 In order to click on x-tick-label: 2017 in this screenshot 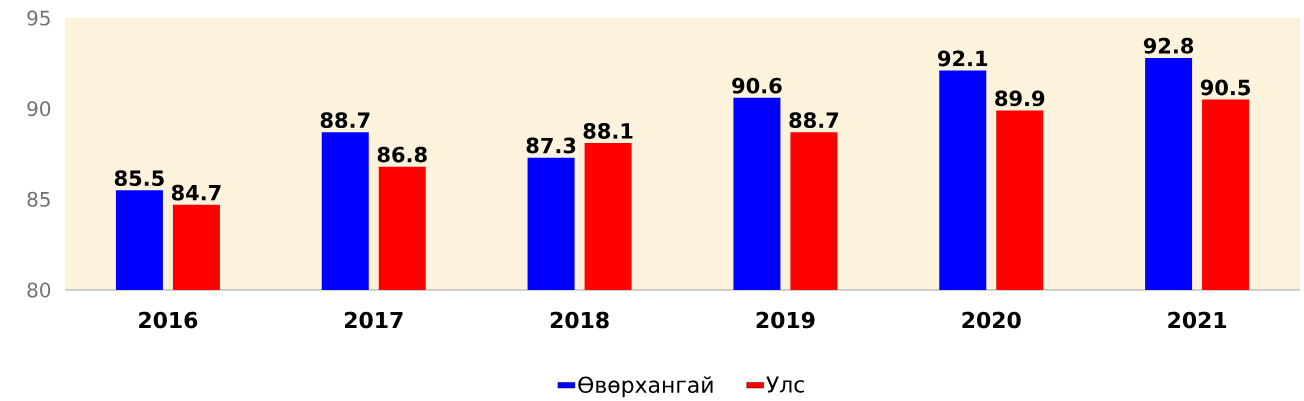, I will do `click(373, 320)`.